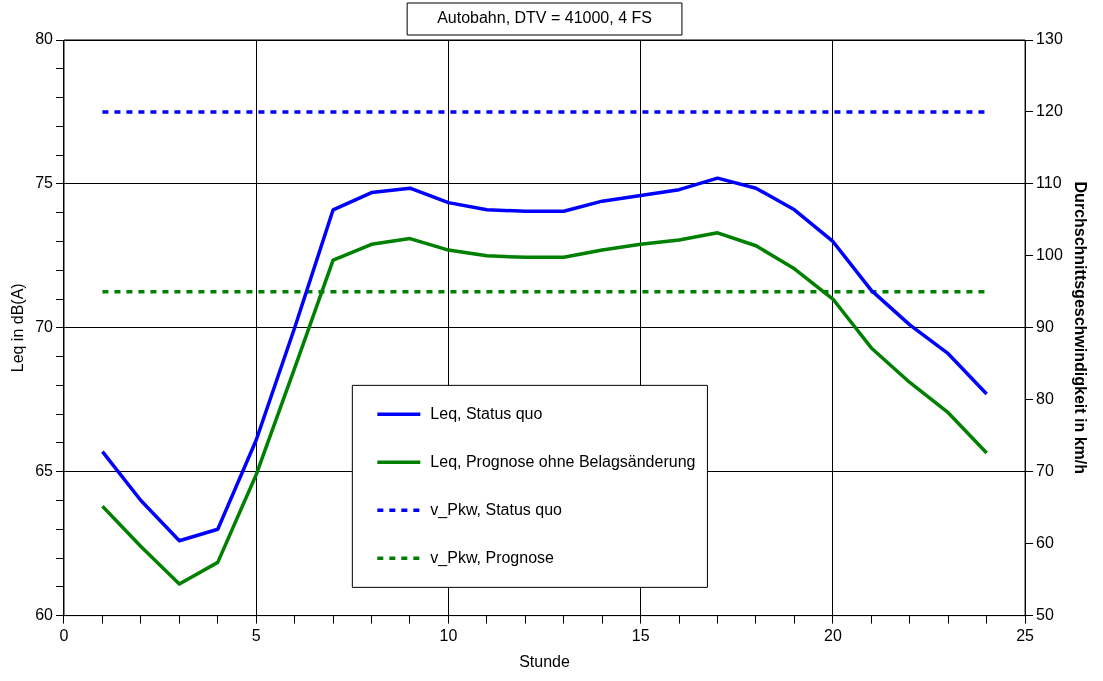 This screenshot has width=1103, height=681. What do you see at coordinates (640, 635) in the screenshot?
I see `x-tick-label: 15` at bounding box center [640, 635].